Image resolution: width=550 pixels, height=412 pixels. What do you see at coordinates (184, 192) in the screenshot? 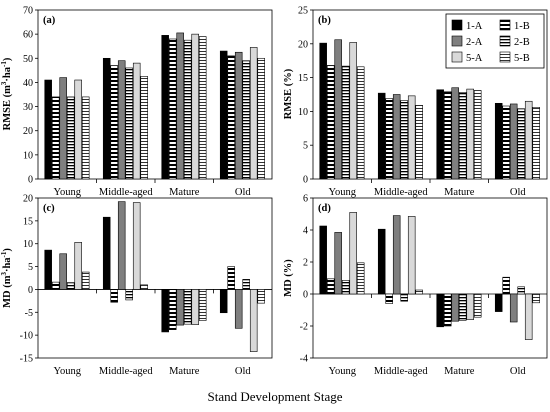
I see `x-category-label: Mature` at bounding box center [184, 192].